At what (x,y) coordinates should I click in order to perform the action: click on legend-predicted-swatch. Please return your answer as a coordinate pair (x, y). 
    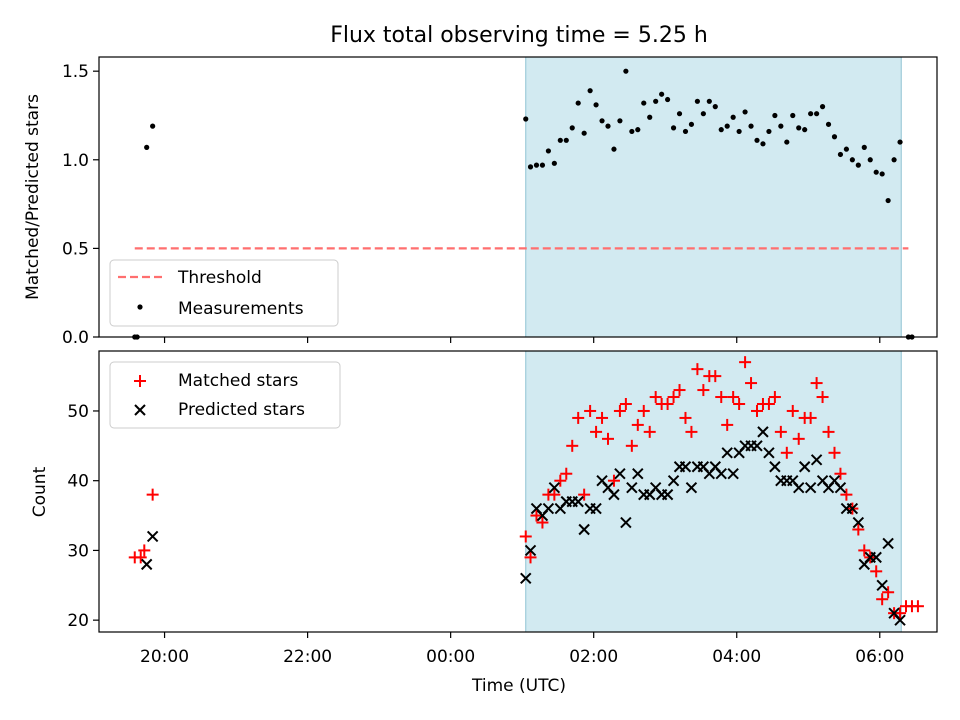
    Looking at the image, I should click on (140, 410).